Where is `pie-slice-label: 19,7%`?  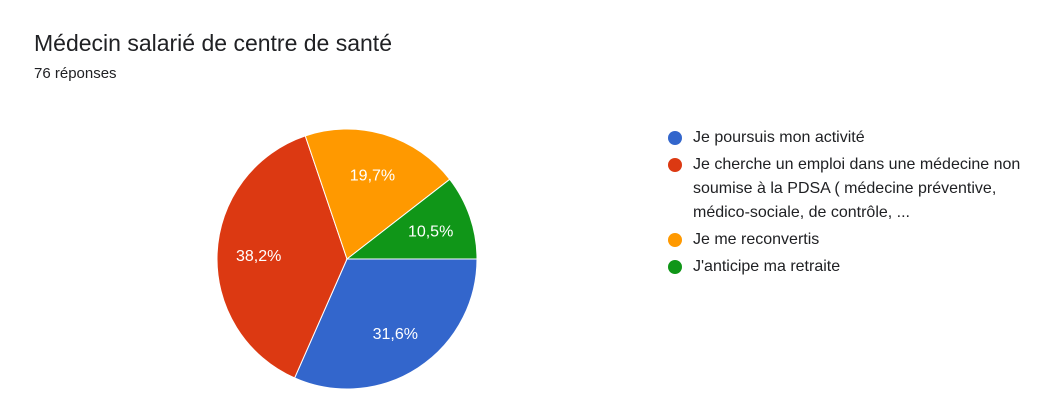 pie-slice-label: 19,7% is located at coordinates (372, 175).